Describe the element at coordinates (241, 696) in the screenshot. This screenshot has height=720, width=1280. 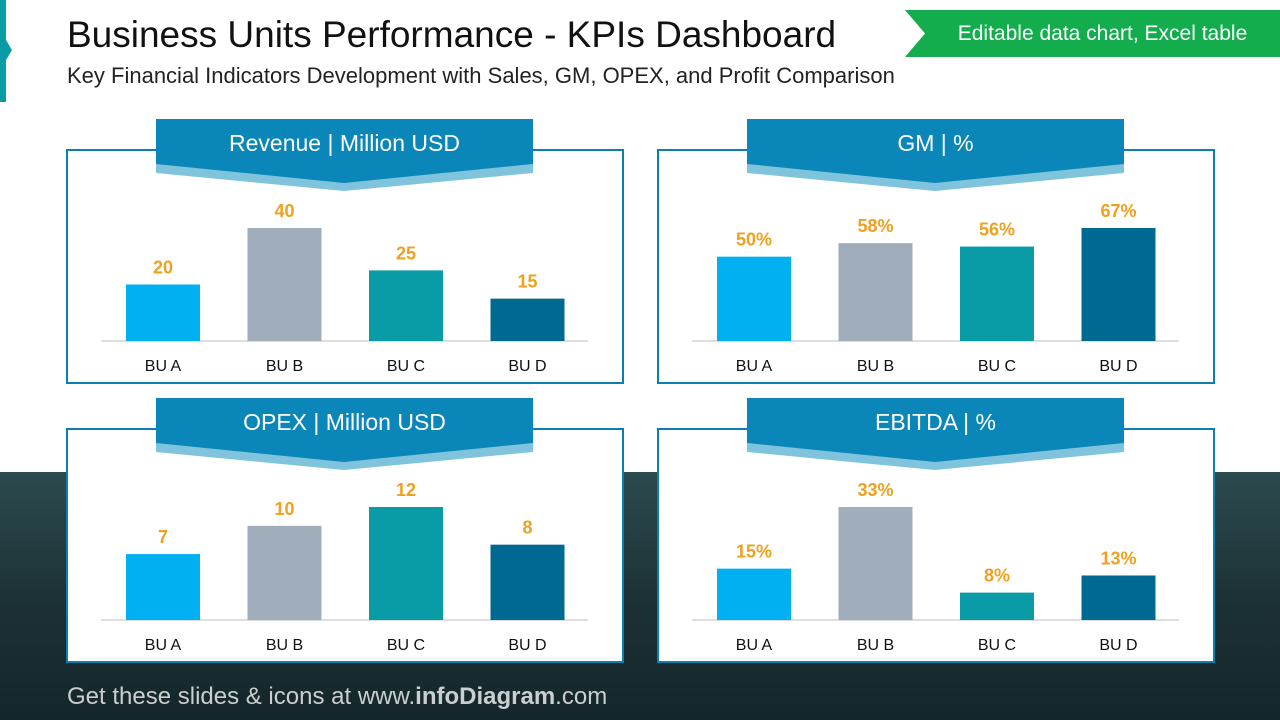
I see `footer-prefix: Get these slides & icons at www.` at that location.